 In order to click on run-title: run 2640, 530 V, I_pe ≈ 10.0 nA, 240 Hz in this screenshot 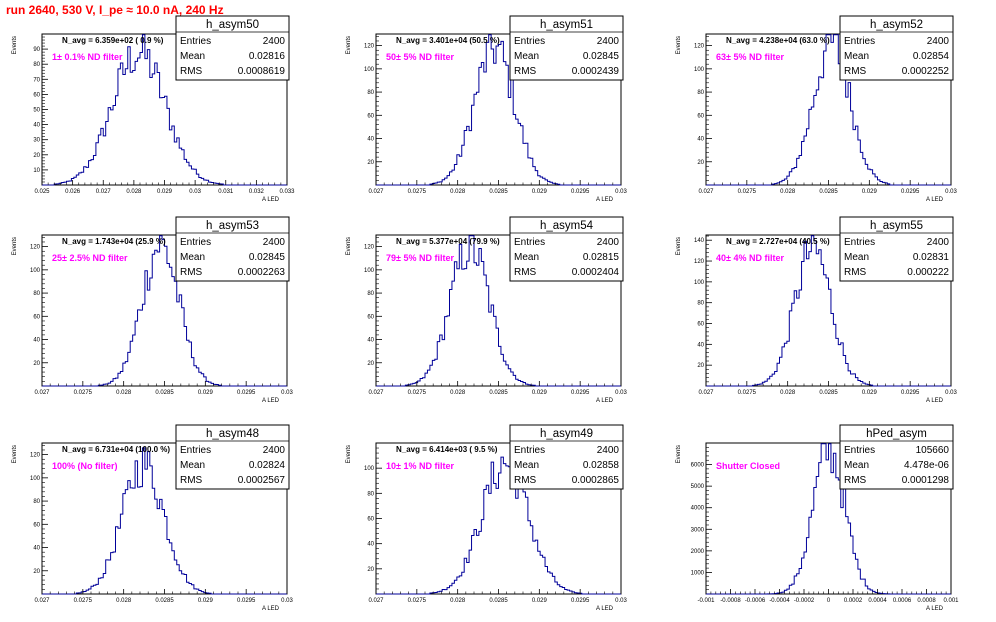, I will do `click(115, 10)`.